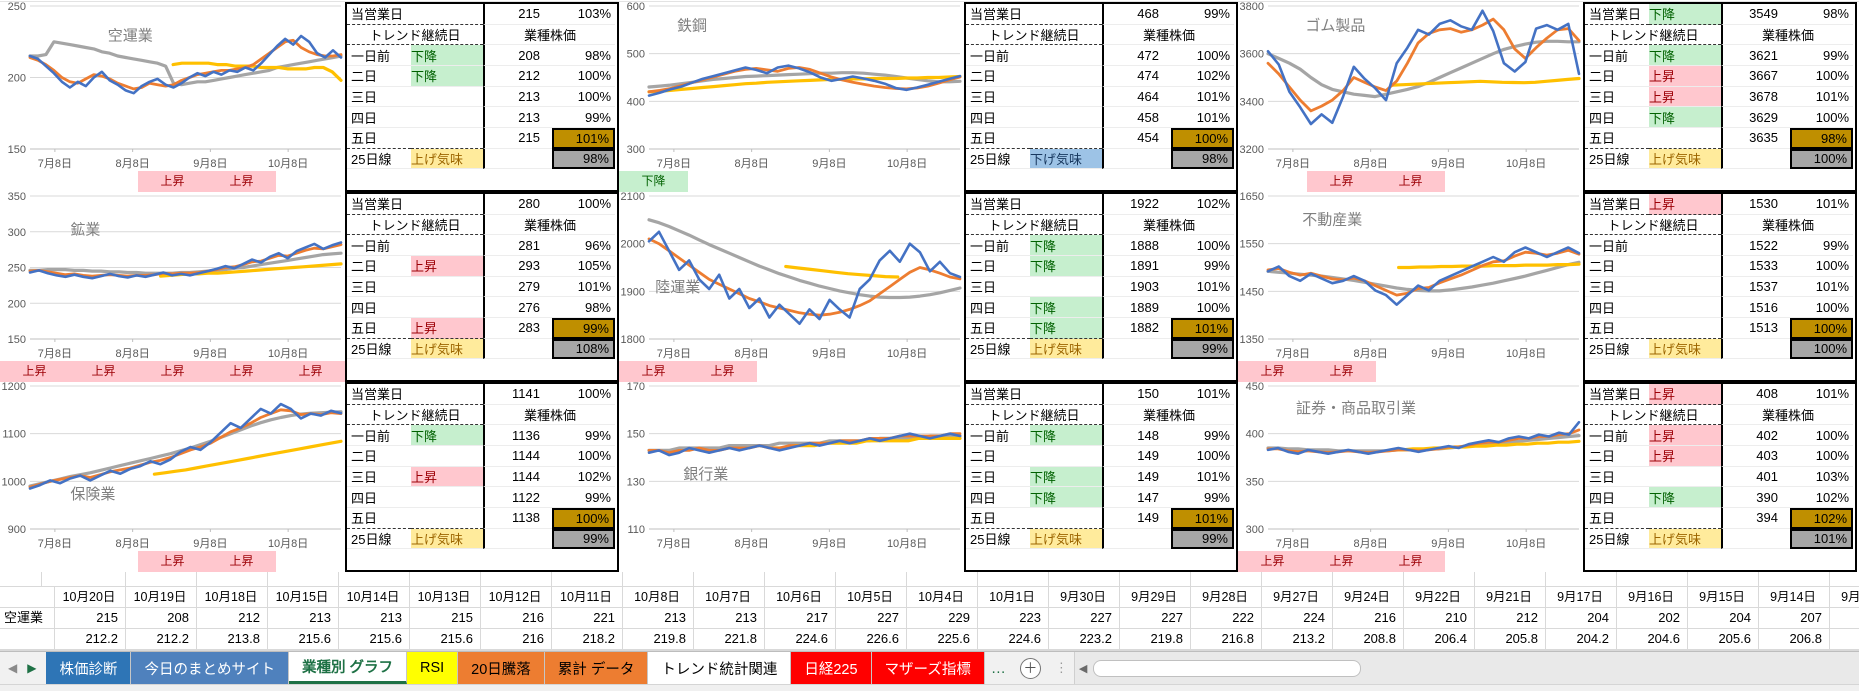 This screenshot has width=1859, height=691. What do you see at coordinates (1155, 639) in the screenshot?
I see `ma-value-cell: 219.8` at bounding box center [1155, 639].